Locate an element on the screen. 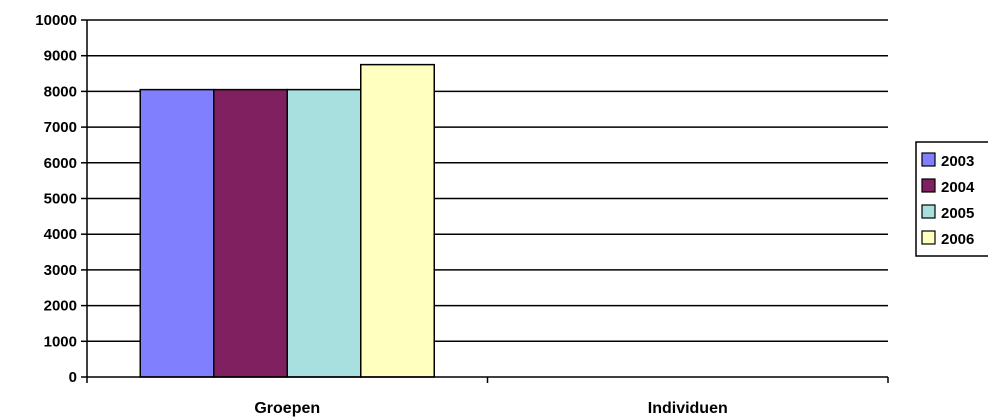 Image resolution: width=988 pixels, height=418 pixels. legend: 2003 2004 2005 2006 is located at coordinates (951, 199).